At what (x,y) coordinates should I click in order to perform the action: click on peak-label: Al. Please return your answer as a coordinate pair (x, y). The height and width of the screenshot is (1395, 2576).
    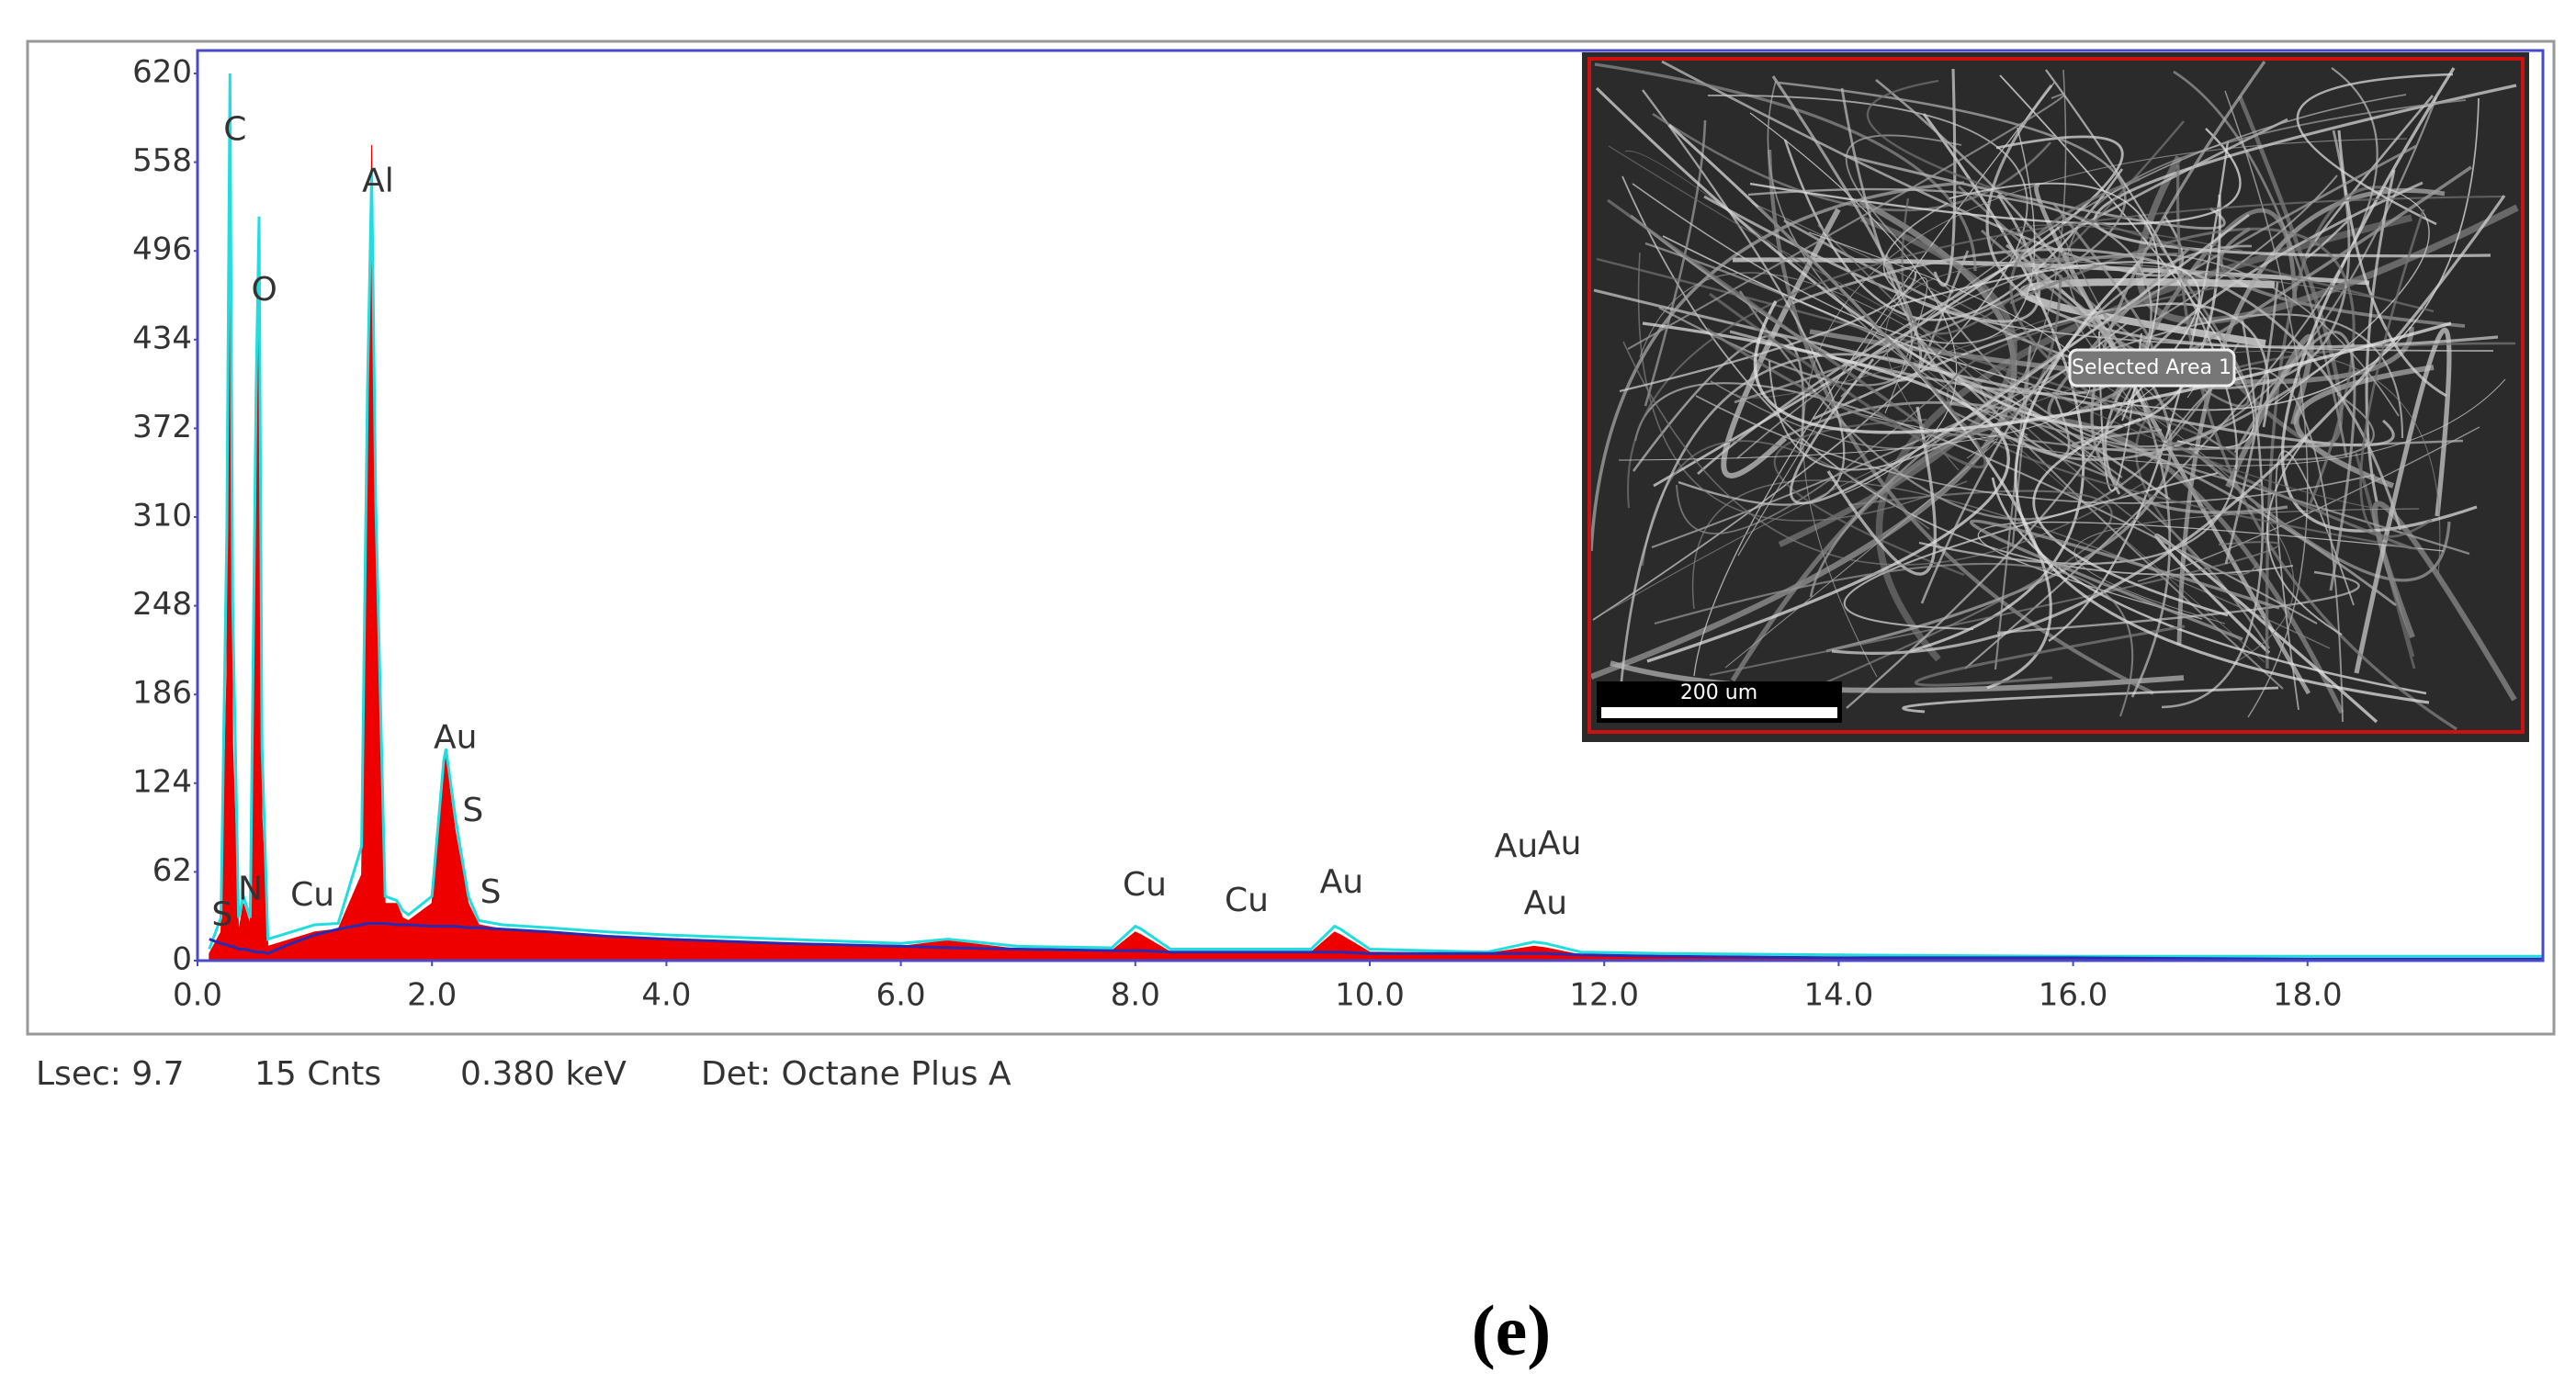
    Looking at the image, I should click on (378, 180).